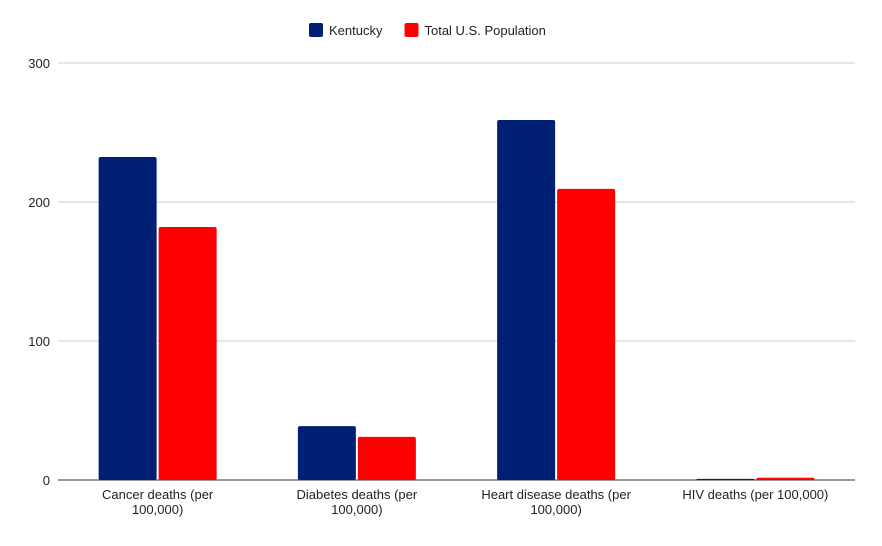 Image resolution: width=882 pixels, height=546 pixels. Describe the element at coordinates (357, 494) in the screenshot. I see `x-tick-label: Diabetes deaths (per` at that location.